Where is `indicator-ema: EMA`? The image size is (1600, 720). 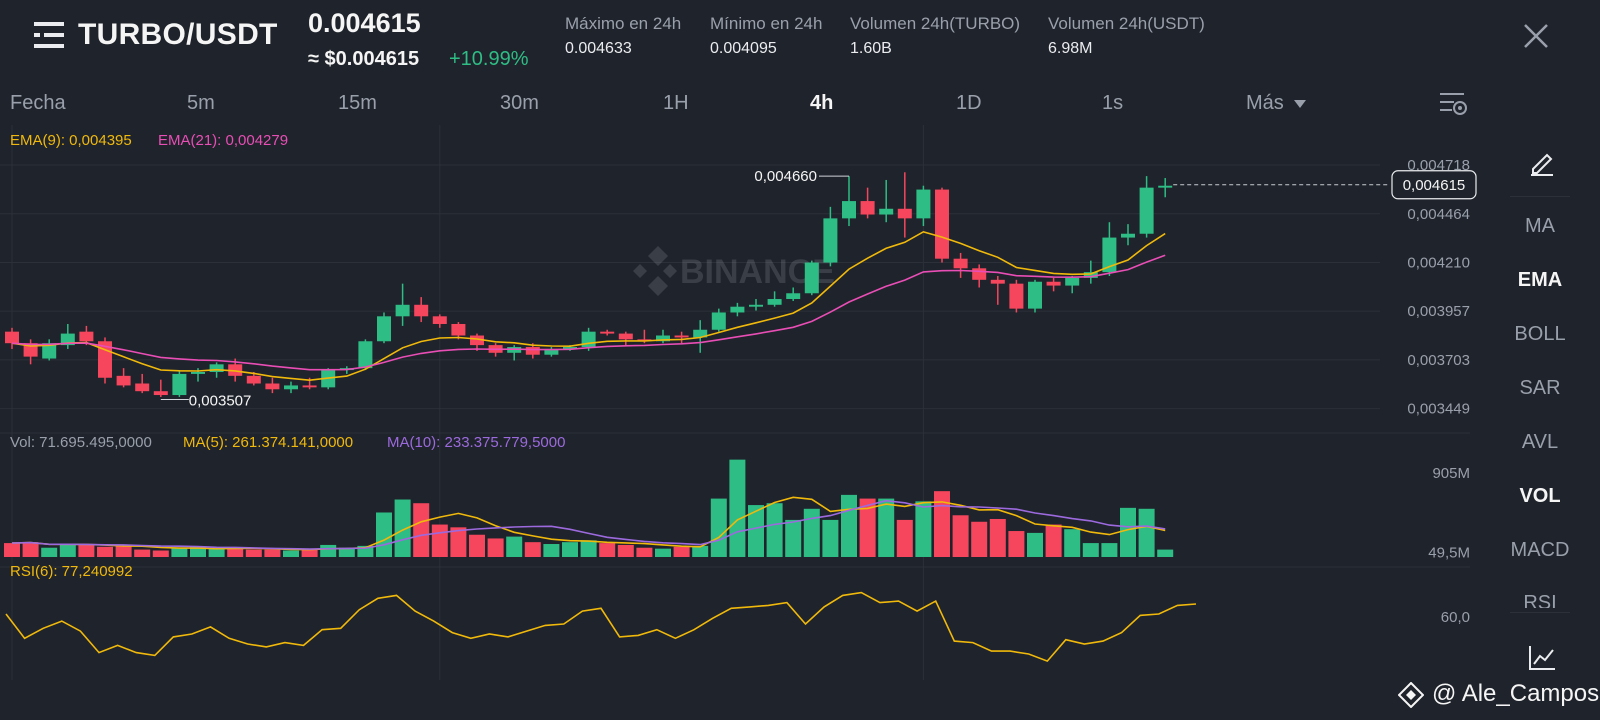
indicator-ema: EMA is located at coordinates (1540, 280).